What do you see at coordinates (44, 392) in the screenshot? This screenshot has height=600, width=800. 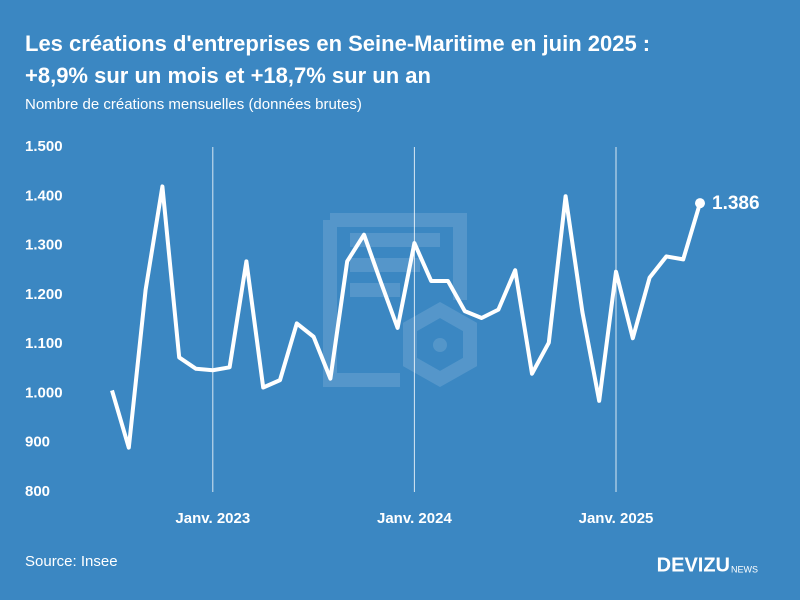 I see `y-tick-label: 1.000` at bounding box center [44, 392].